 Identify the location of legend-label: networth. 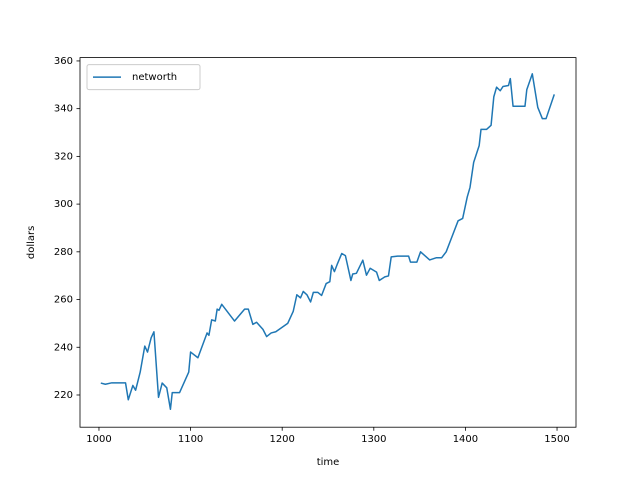
(154, 77).